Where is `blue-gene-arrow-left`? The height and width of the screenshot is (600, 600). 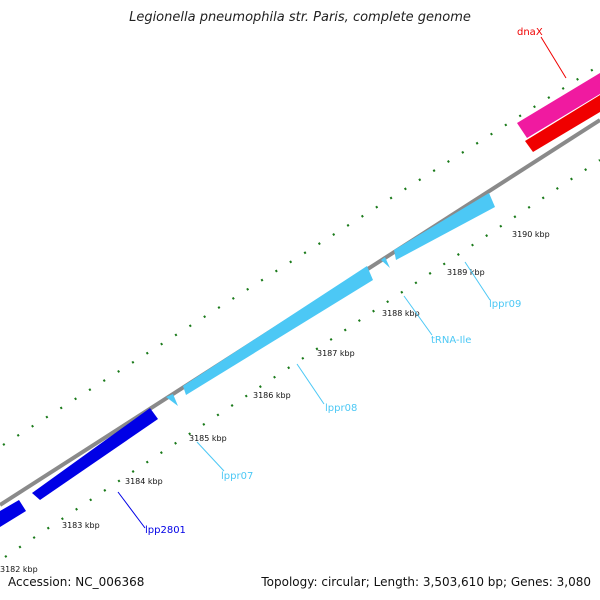
blue-gene-arrow-left is located at coordinates (13, 513).